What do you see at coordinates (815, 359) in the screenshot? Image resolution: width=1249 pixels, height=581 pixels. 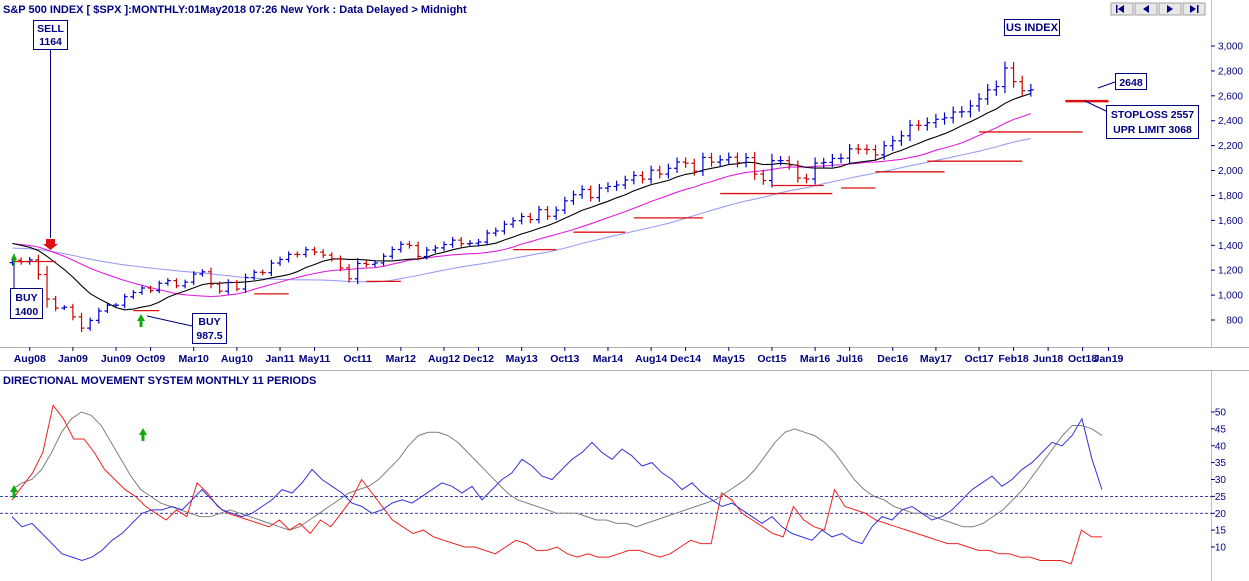 I see `date-tick-label: Mar16` at bounding box center [815, 359].